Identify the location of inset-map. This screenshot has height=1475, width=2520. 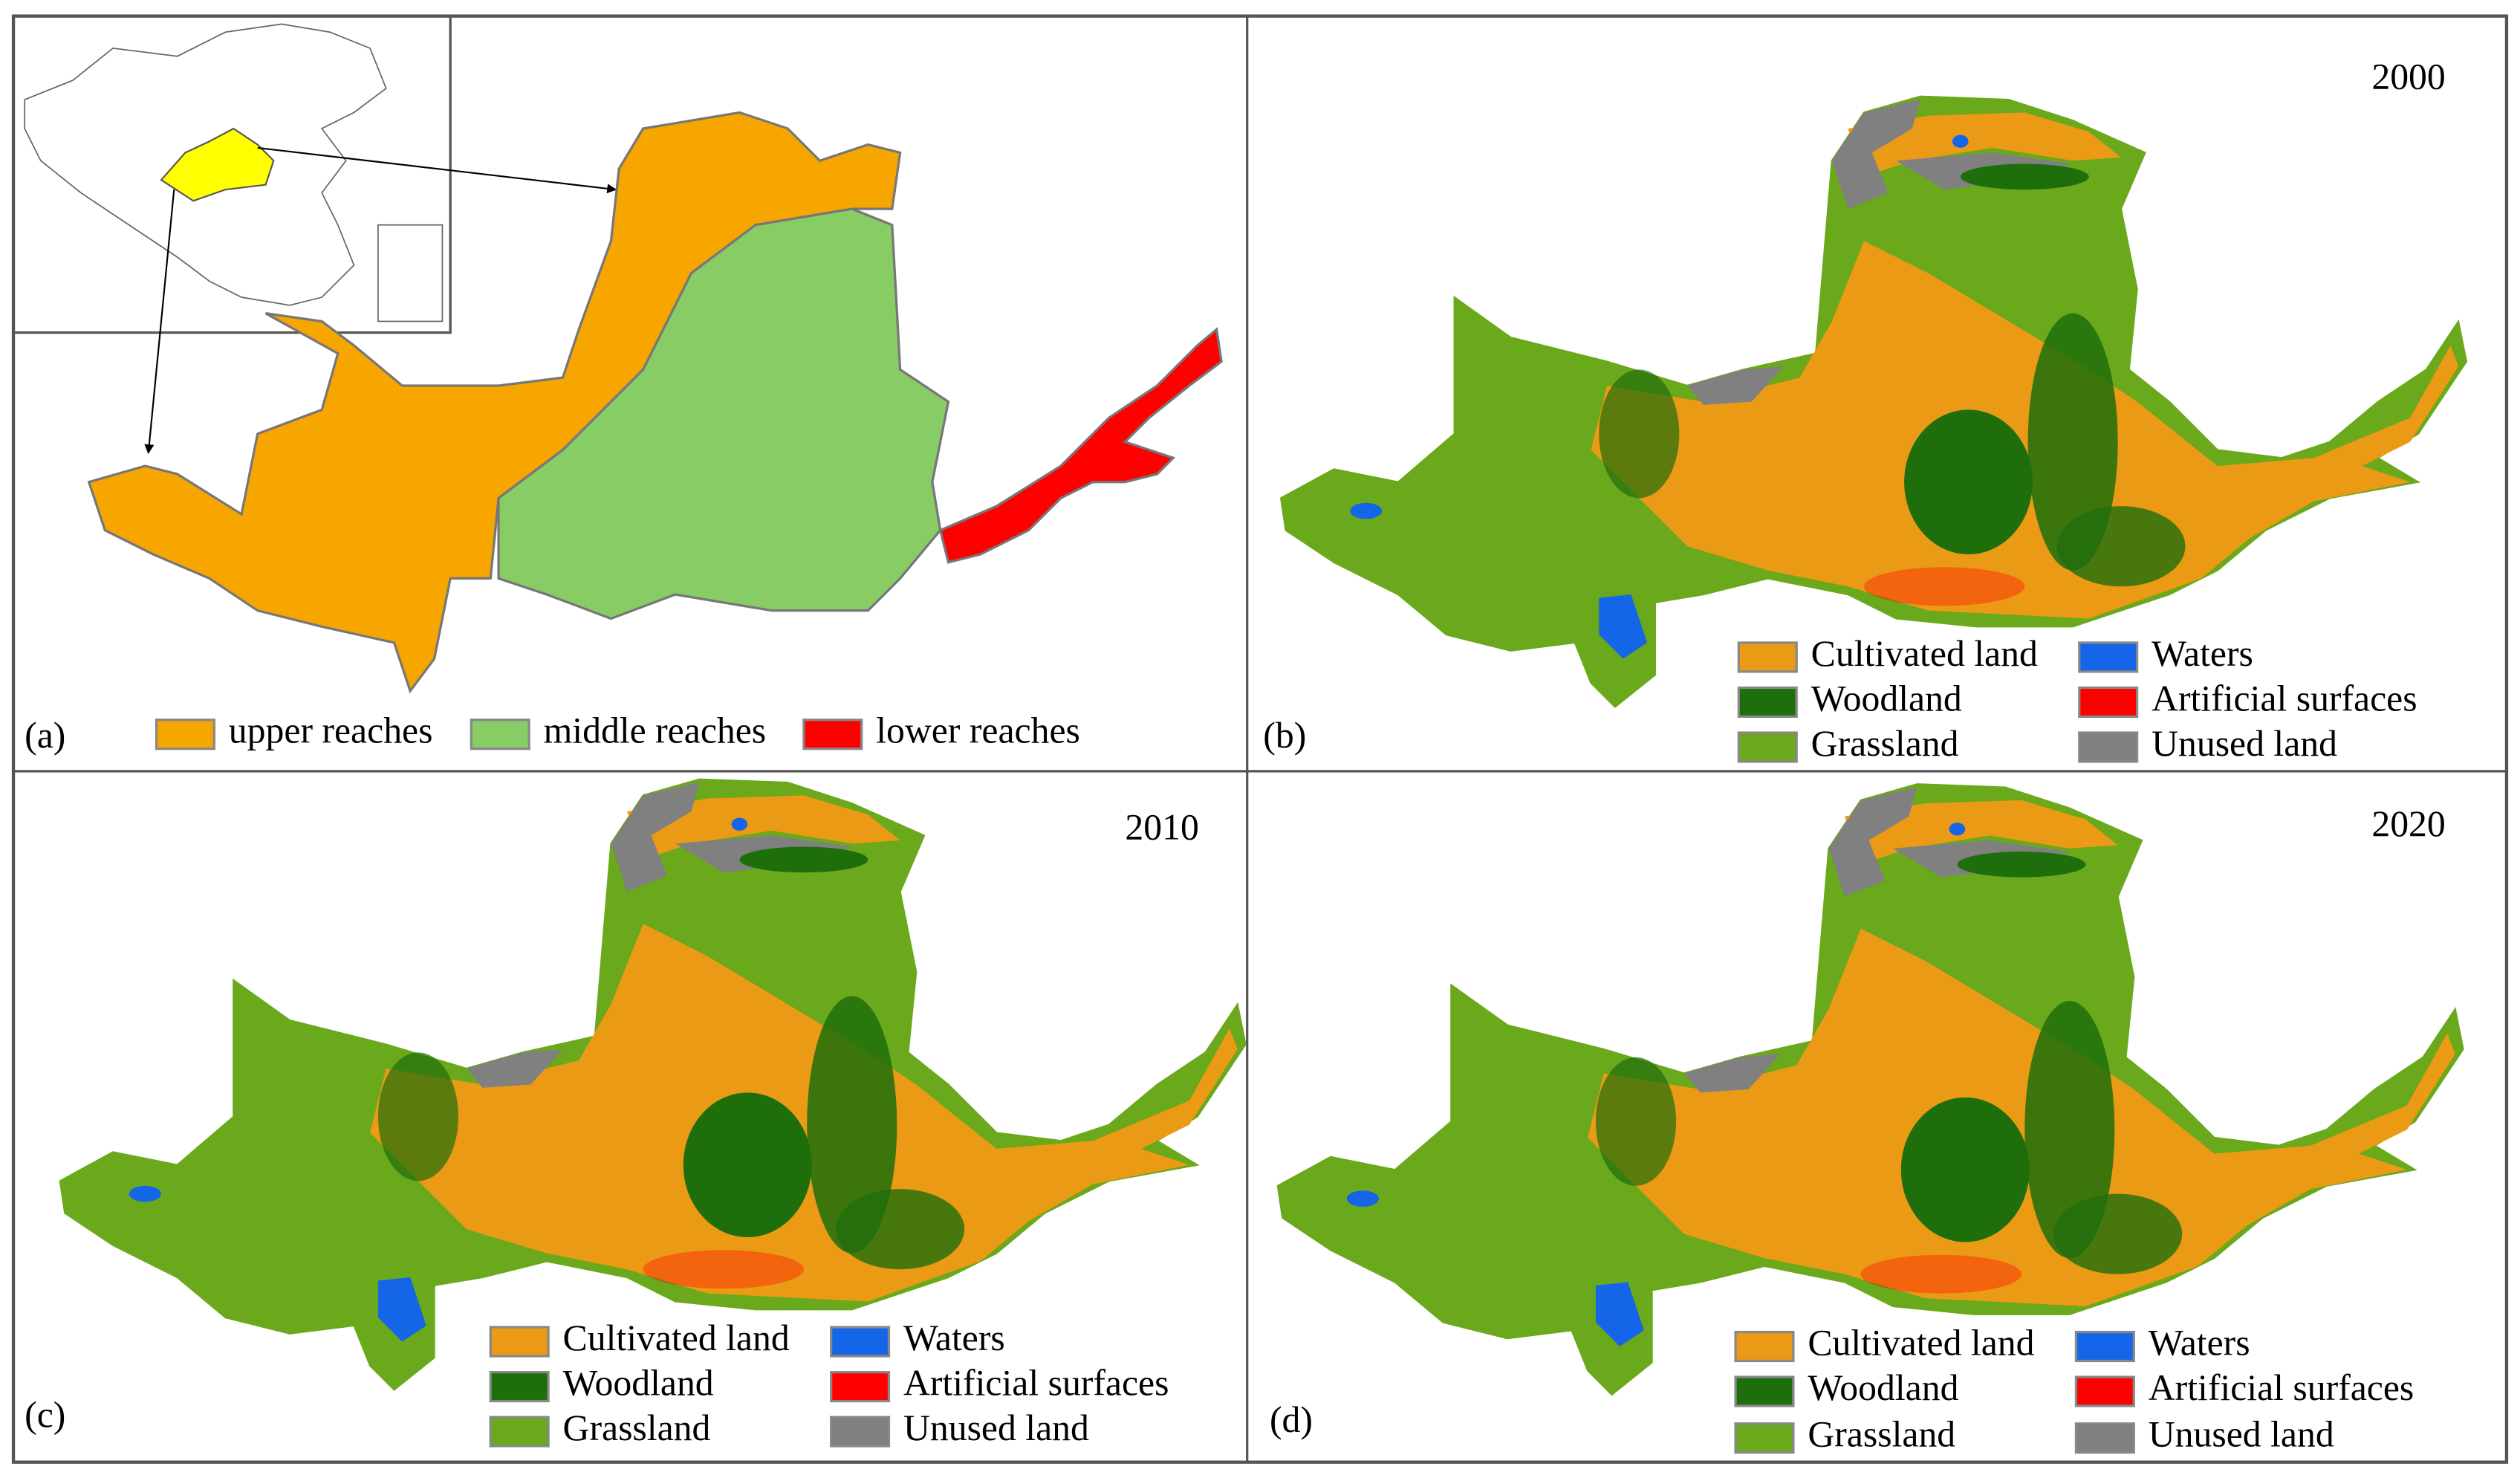
(314, 235).